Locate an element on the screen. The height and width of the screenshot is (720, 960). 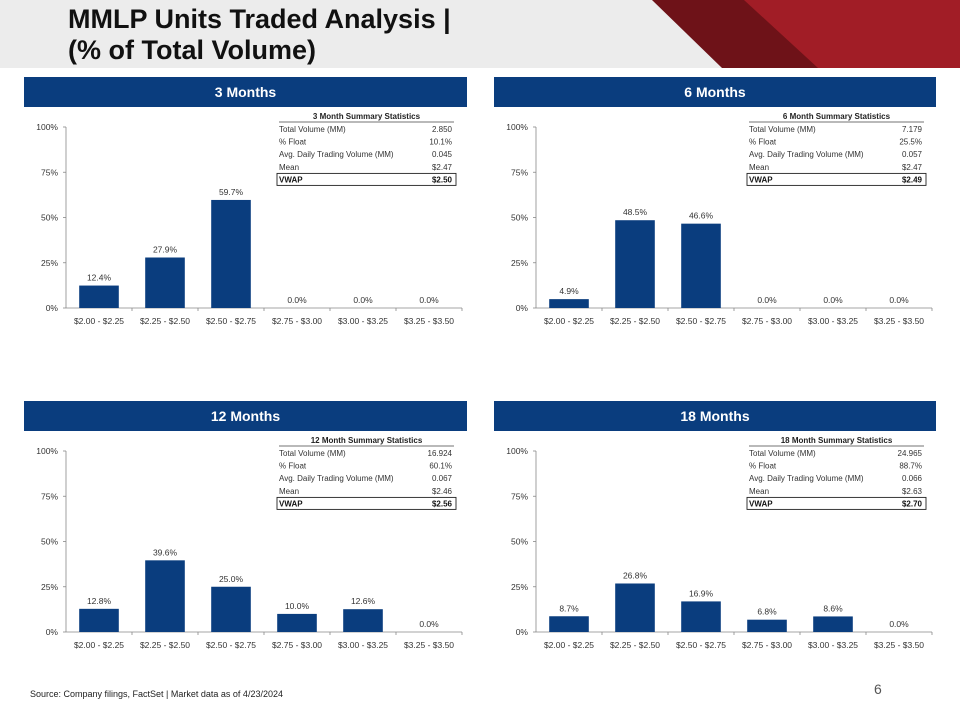
stats-row-value: 0.045 is located at coordinates (442, 154).